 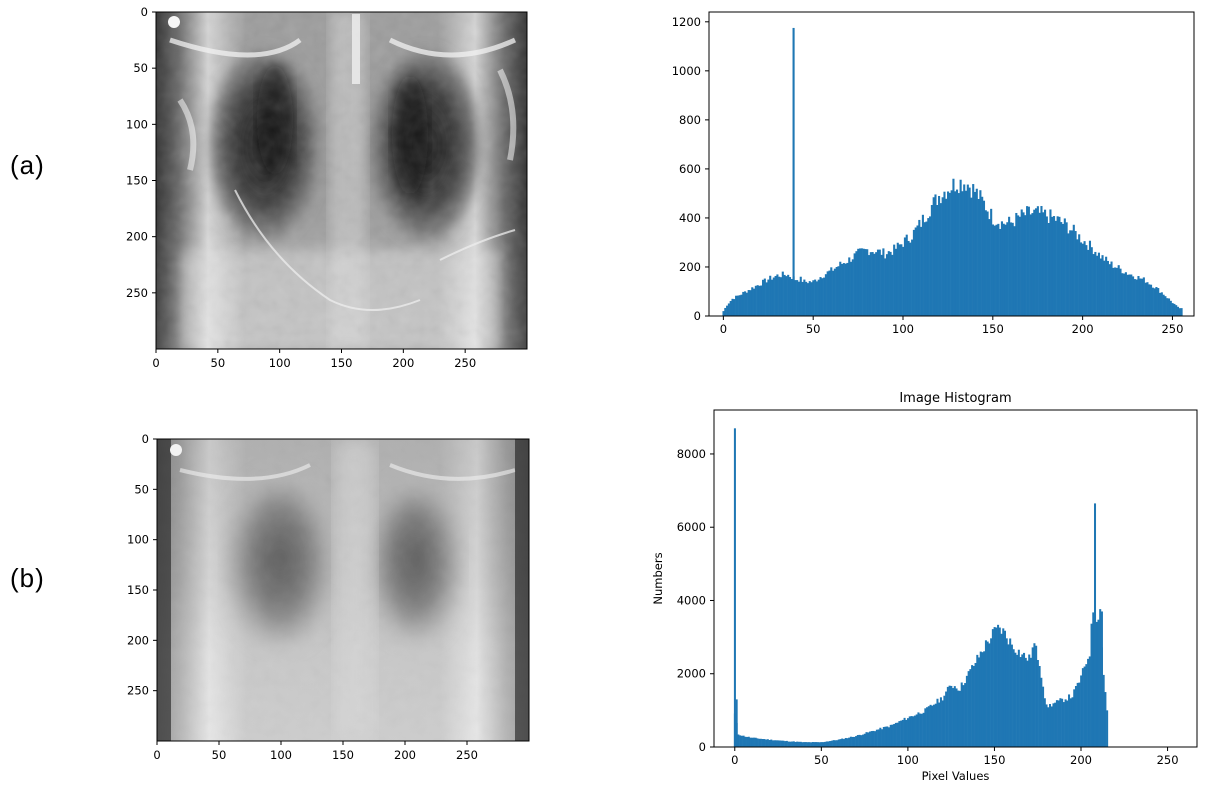 I want to click on image-a-ytick-label: 150, so click(x=137, y=181).